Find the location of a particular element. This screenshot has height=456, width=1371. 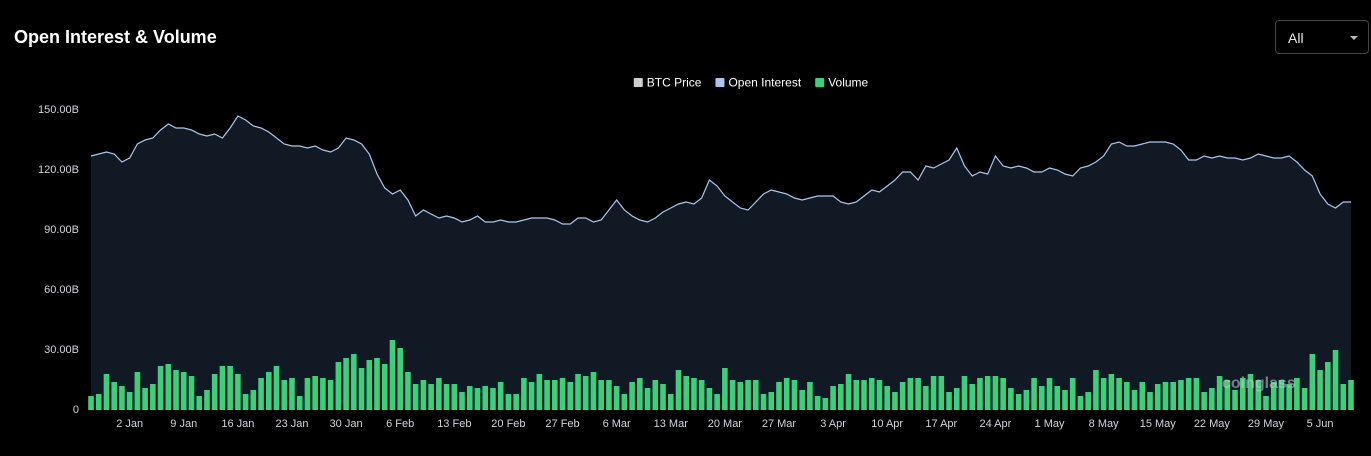

chart-title: Open Interest & Volume is located at coordinates (115, 37).